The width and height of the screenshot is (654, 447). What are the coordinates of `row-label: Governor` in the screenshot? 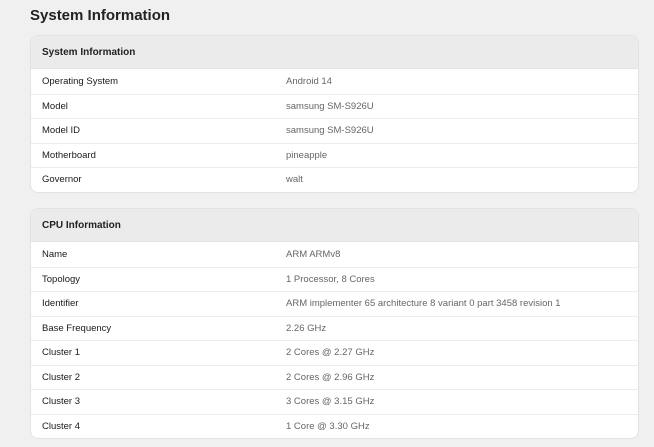 It's located at (62, 180).